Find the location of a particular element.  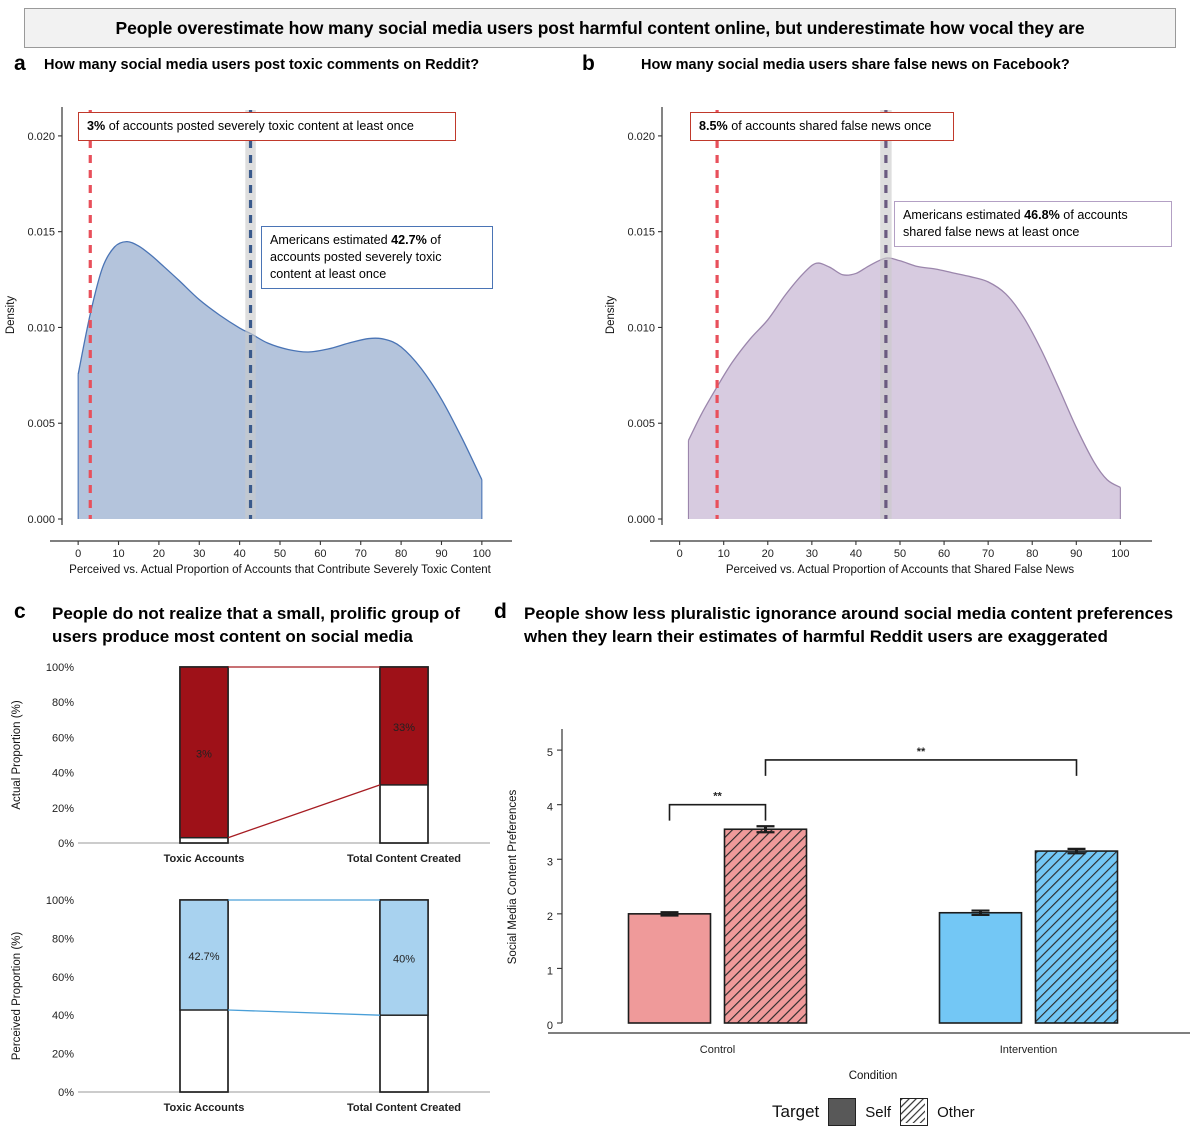

bar-value-label: 42.7% is located at coordinates (203, 957).